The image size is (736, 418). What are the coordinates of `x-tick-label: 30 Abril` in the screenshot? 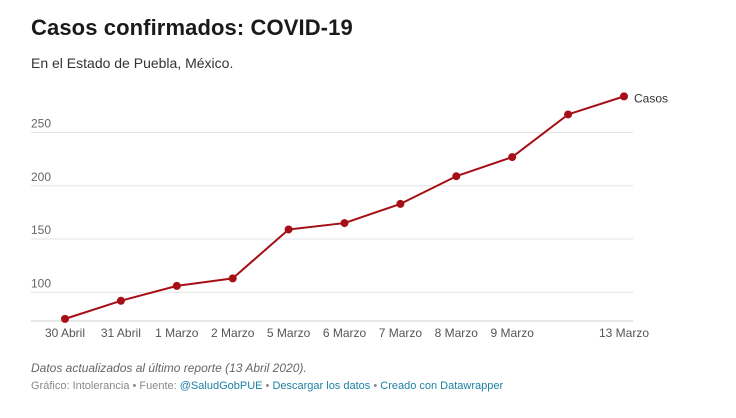 It's located at (65, 333).